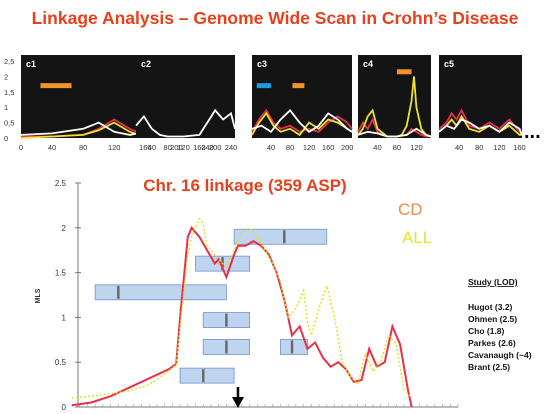  Describe the element at coordinates (6, 138) in the screenshot. I see `mini-chart-y-tick-label: 0` at that location.